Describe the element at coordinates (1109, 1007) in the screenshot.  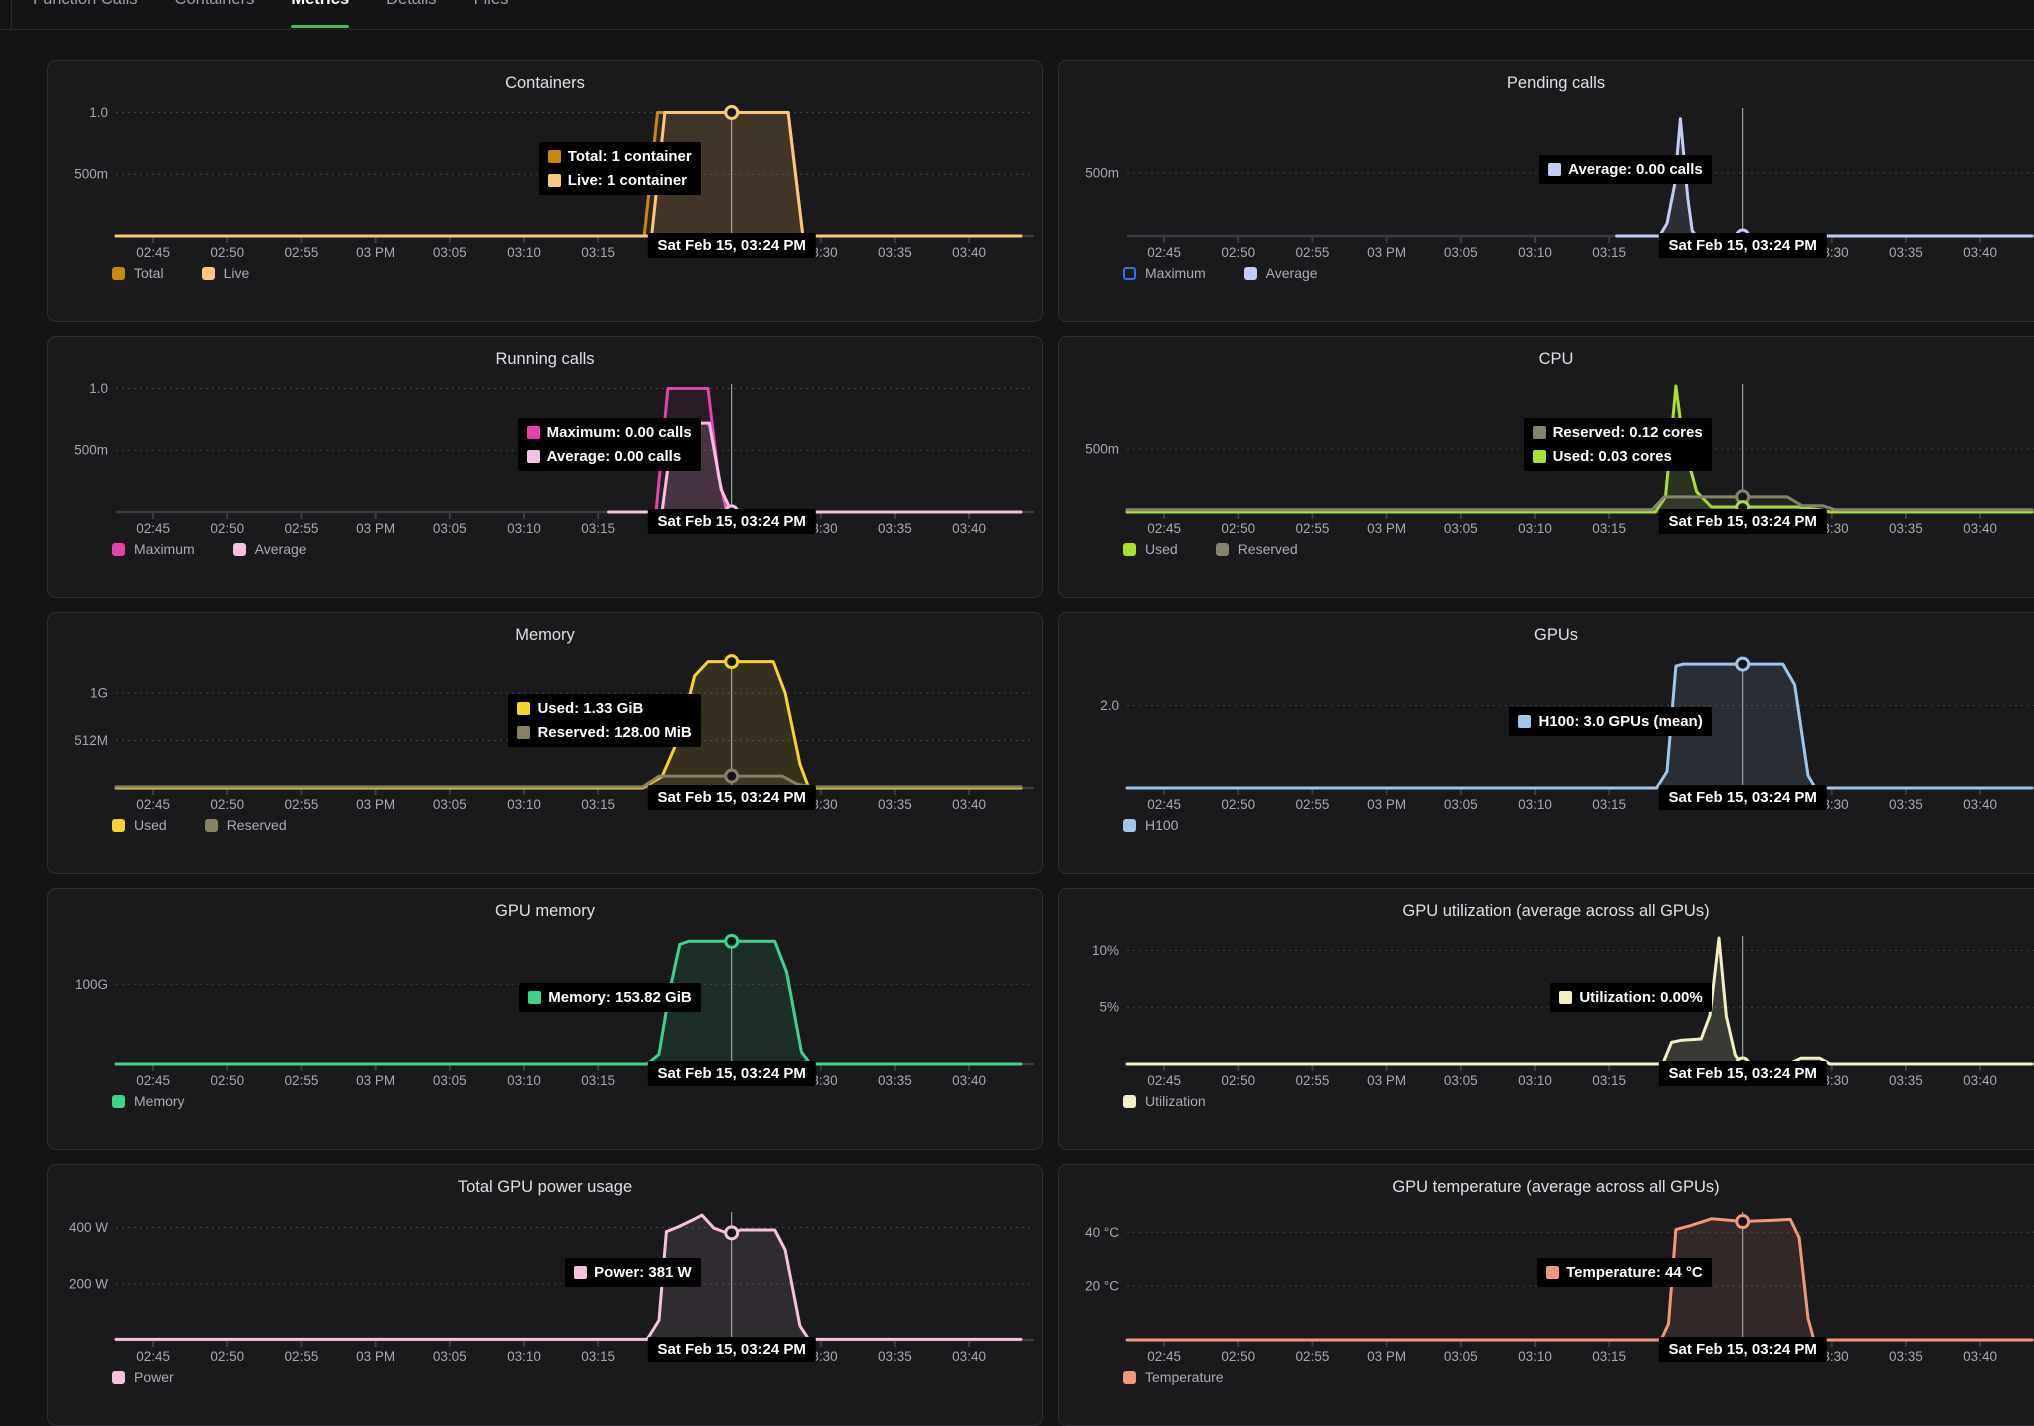
I see `y-axis-label: 5%` at that location.